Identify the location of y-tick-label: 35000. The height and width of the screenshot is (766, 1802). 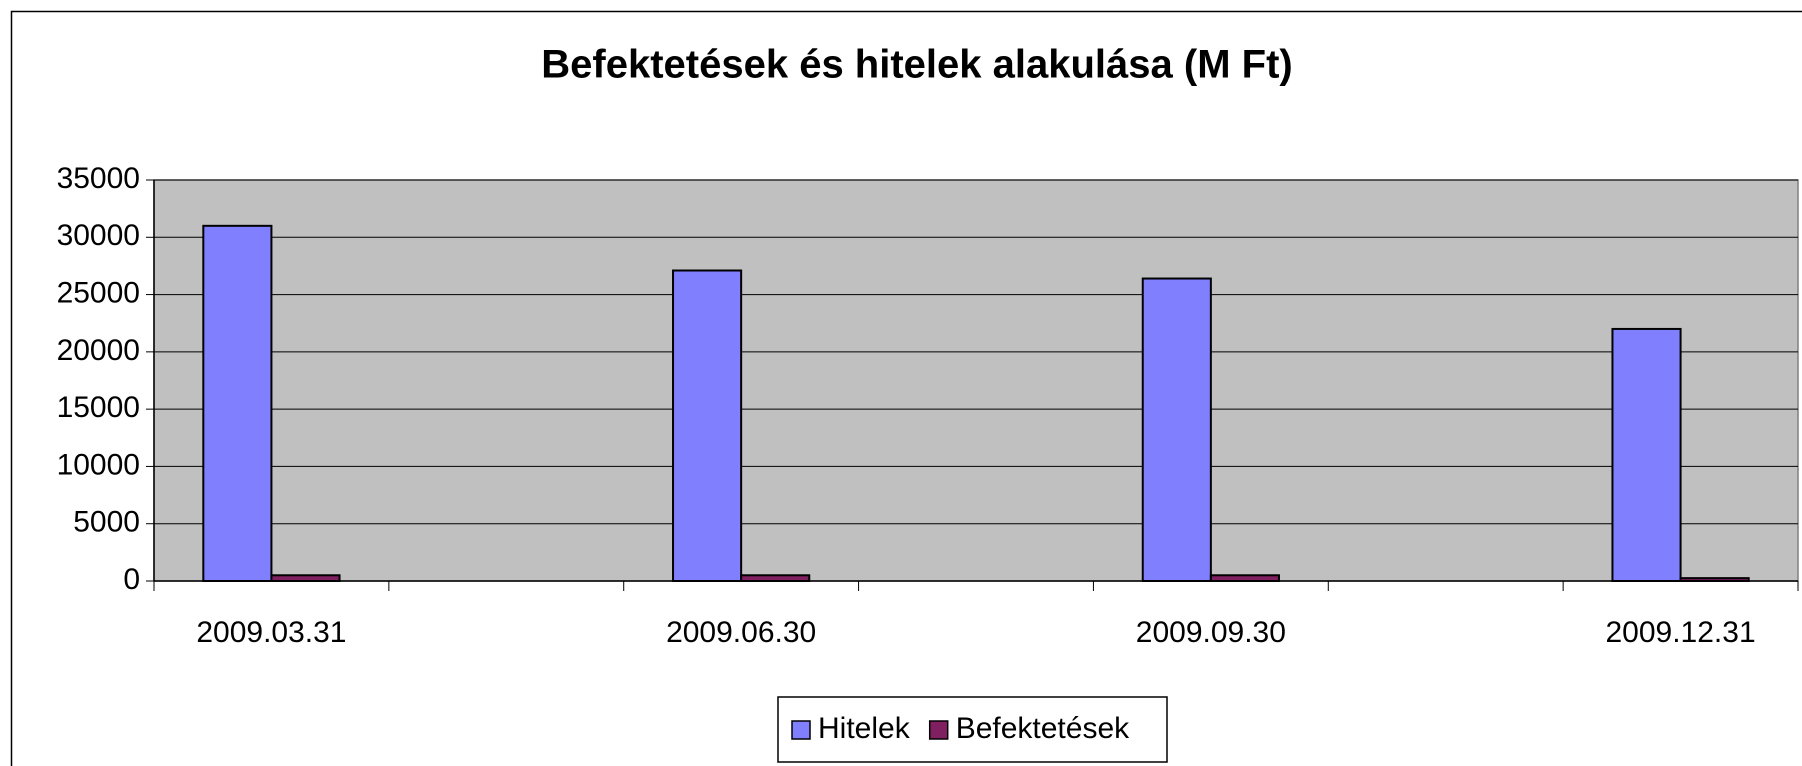
(98, 178).